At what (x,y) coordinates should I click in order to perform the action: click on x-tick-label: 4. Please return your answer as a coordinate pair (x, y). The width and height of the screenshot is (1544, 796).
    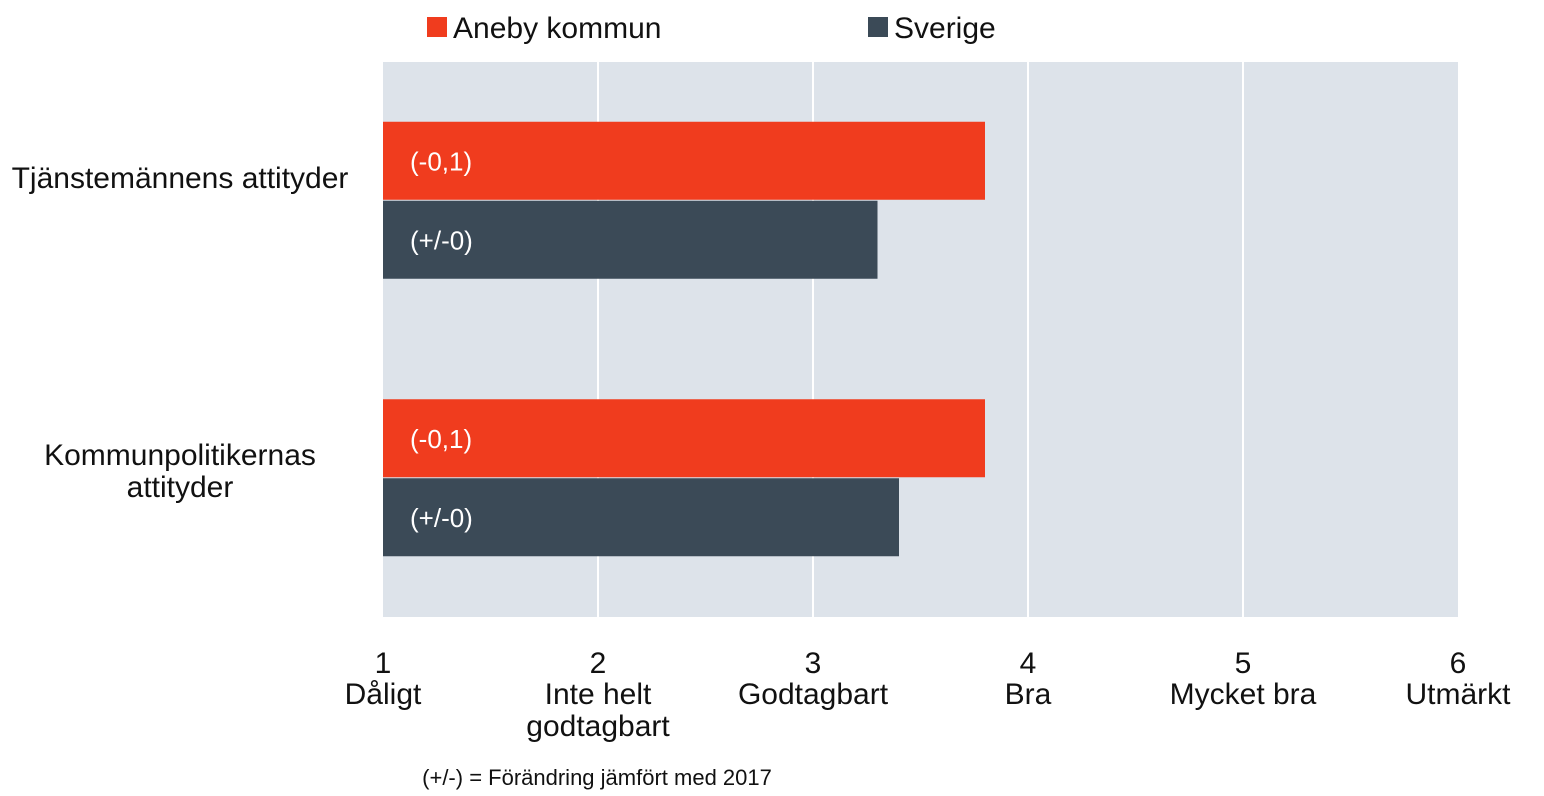
    Looking at the image, I should click on (1028, 663).